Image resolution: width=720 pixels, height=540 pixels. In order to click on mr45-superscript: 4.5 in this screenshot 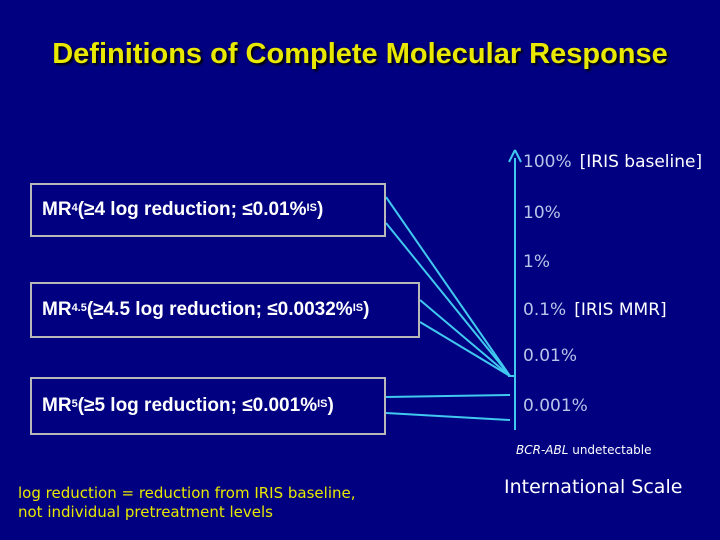, I will do `click(79, 308)`.